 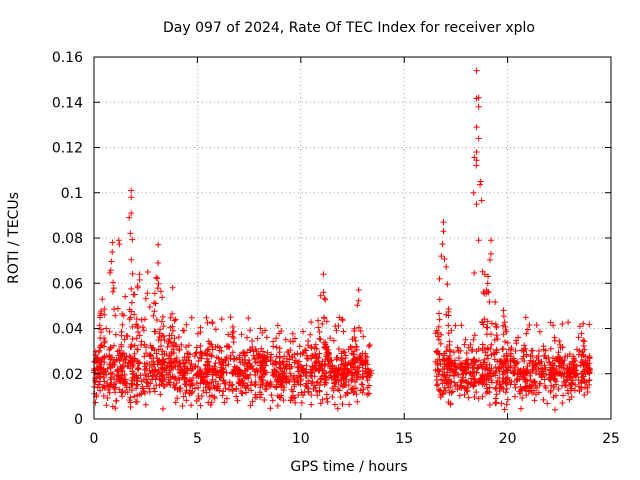 I want to click on x-axis-label: GPS time / hours, so click(x=348, y=467).